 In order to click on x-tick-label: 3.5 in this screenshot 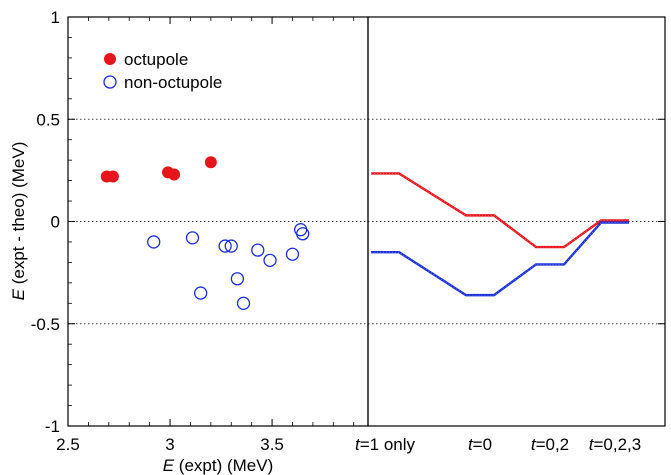, I will do `click(272, 444)`.